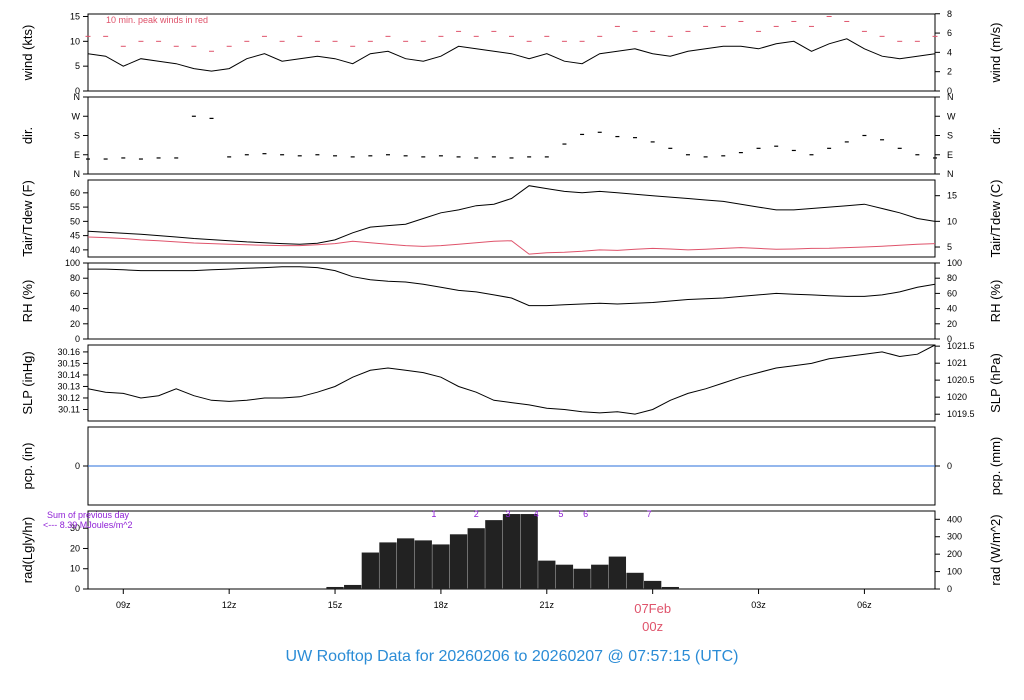  Describe the element at coordinates (75, 528) in the screenshot. I see `rad-left-tick-label: 30` at that location.